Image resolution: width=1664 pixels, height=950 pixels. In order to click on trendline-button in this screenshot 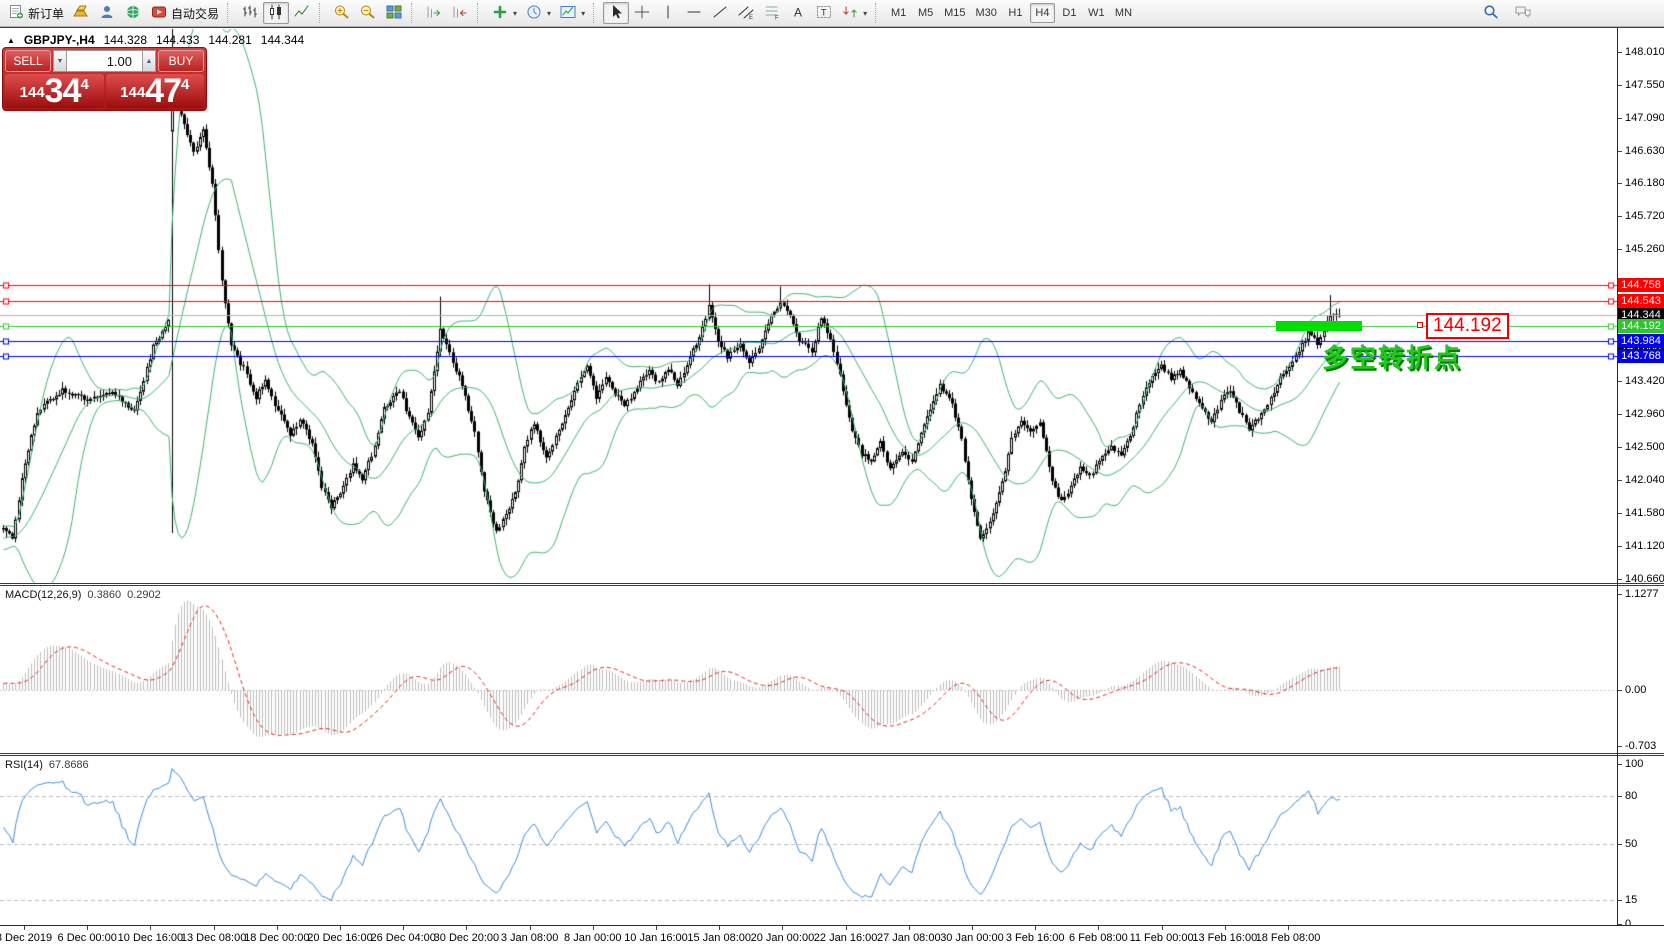, I will do `click(720, 13)`.